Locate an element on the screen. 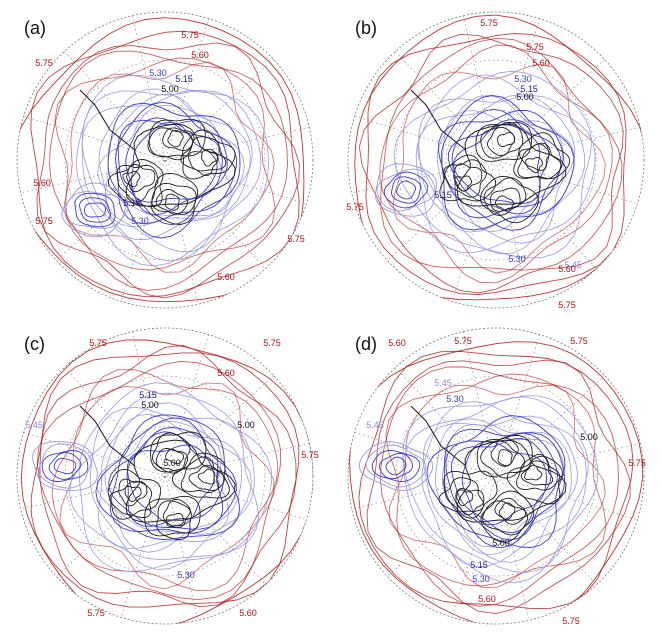  panel-label-c: (c) is located at coordinates (34, 344).